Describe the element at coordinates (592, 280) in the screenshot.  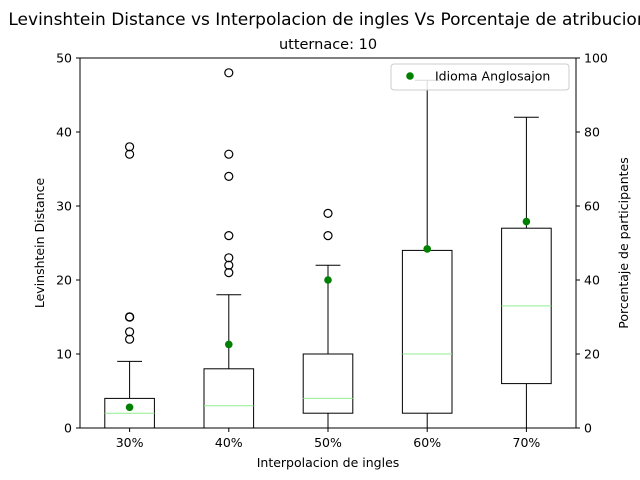
I see `y-right-tick-label: 40` at that location.